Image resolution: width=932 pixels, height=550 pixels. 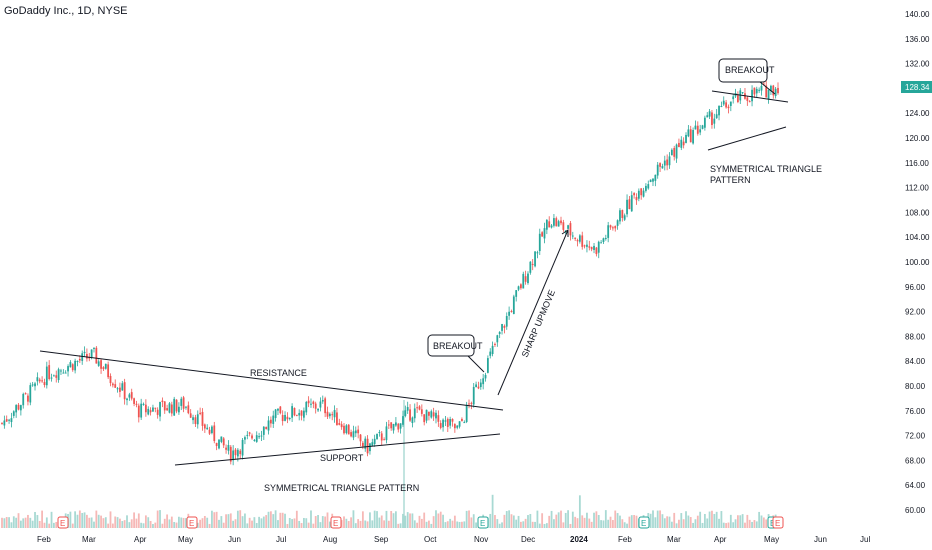 What do you see at coordinates (44, 539) in the screenshot?
I see `x-tick-label: Feb` at bounding box center [44, 539].